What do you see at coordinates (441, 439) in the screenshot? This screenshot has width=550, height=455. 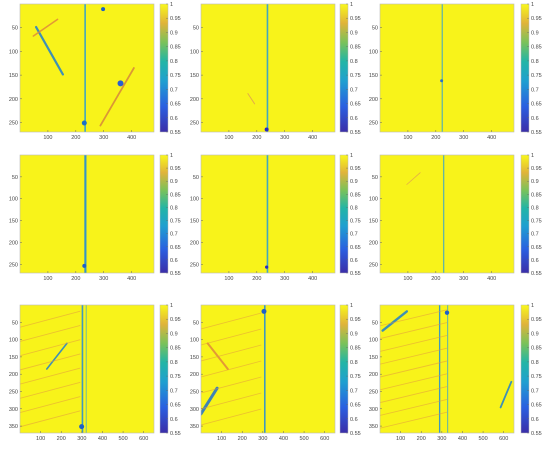 I see `x-tick-label: 300` at bounding box center [441, 439].